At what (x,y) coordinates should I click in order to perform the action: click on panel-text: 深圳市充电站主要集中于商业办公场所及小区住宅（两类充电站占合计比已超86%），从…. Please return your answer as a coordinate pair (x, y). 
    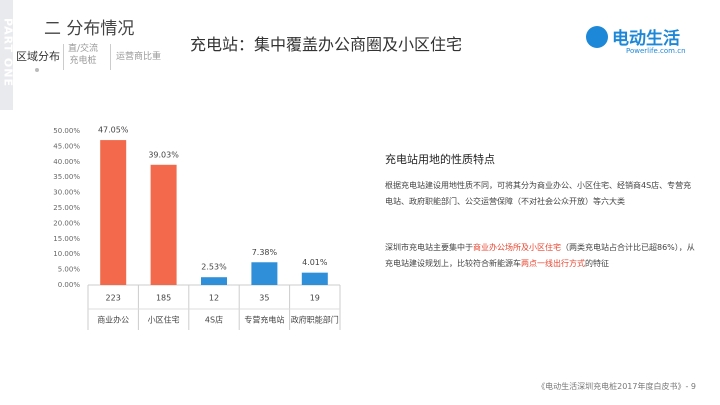
    Looking at the image, I should click on (541, 256).